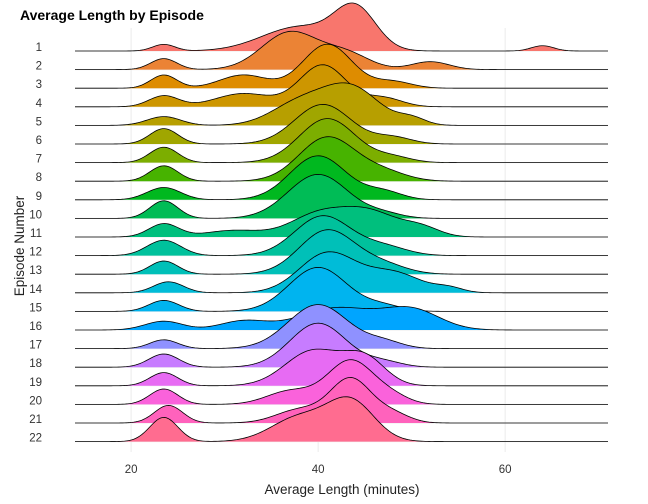 The width and height of the screenshot is (648, 504). I want to click on y-tick-label: 5, so click(39, 122).